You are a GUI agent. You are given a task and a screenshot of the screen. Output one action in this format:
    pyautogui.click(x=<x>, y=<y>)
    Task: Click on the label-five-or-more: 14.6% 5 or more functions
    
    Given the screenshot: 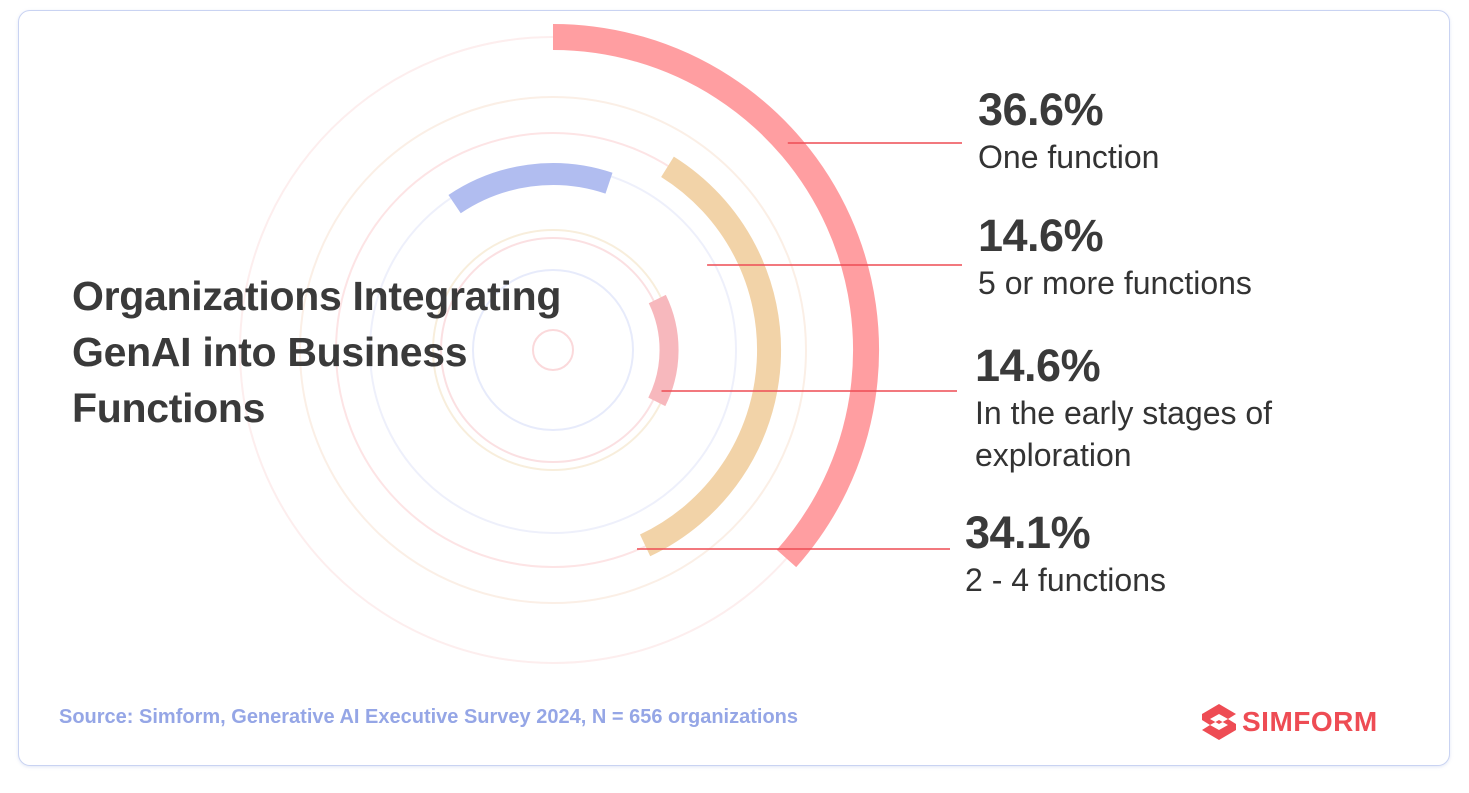 What is the action you would take?
    pyautogui.click(x=1198, y=257)
    